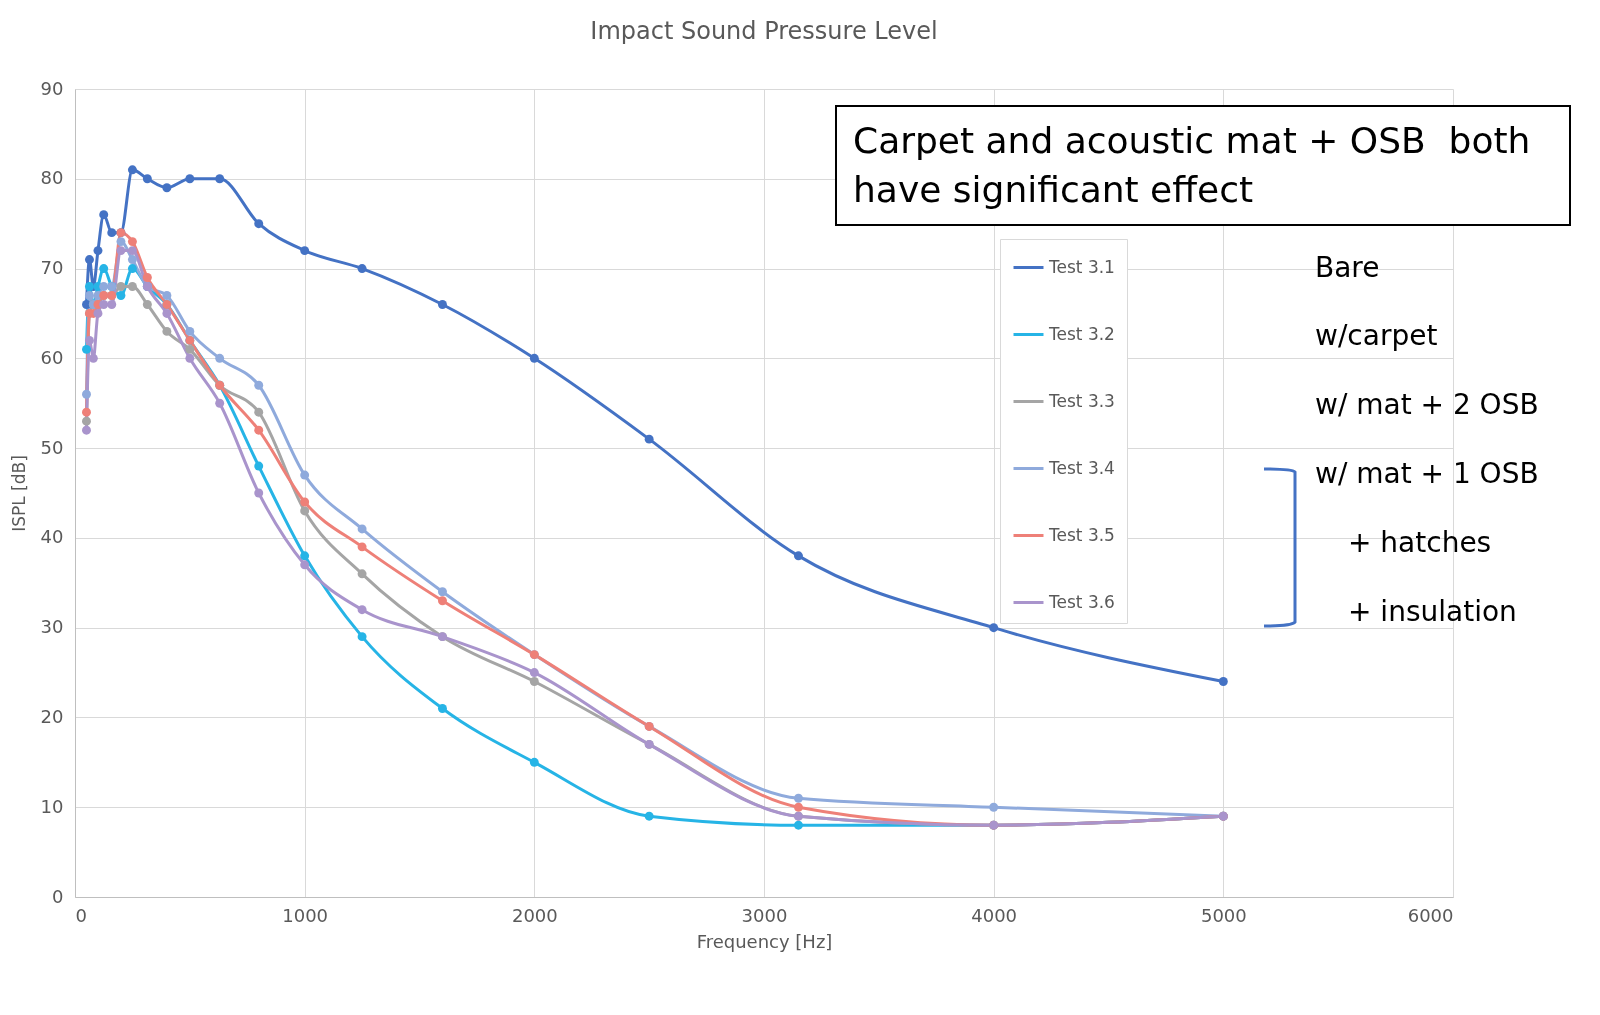  What do you see at coordinates (1081, 266) in the screenshot?
I see `legend-label: Test 3.1` at bounding box center [1081, 266].